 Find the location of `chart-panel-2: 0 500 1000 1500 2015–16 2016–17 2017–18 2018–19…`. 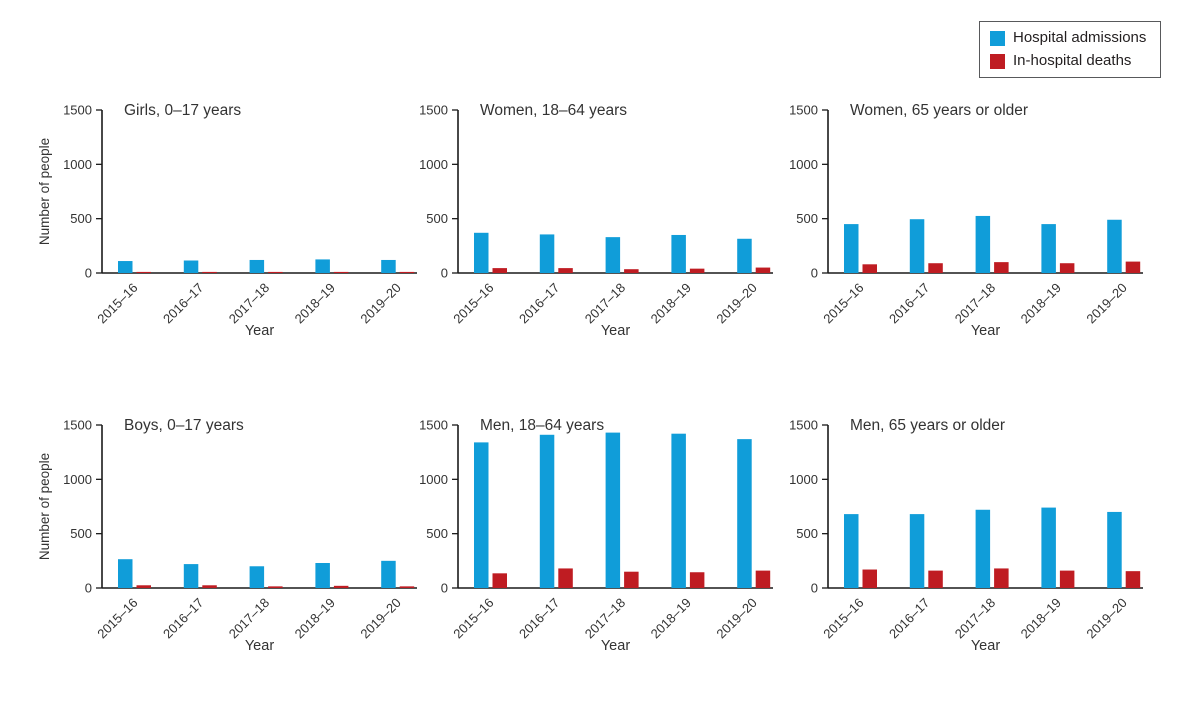

chart-panel-2: 0 500 1000 1500 2015–16 2016–17 2017–18 2018–19… is located at coordinates (966, 220).